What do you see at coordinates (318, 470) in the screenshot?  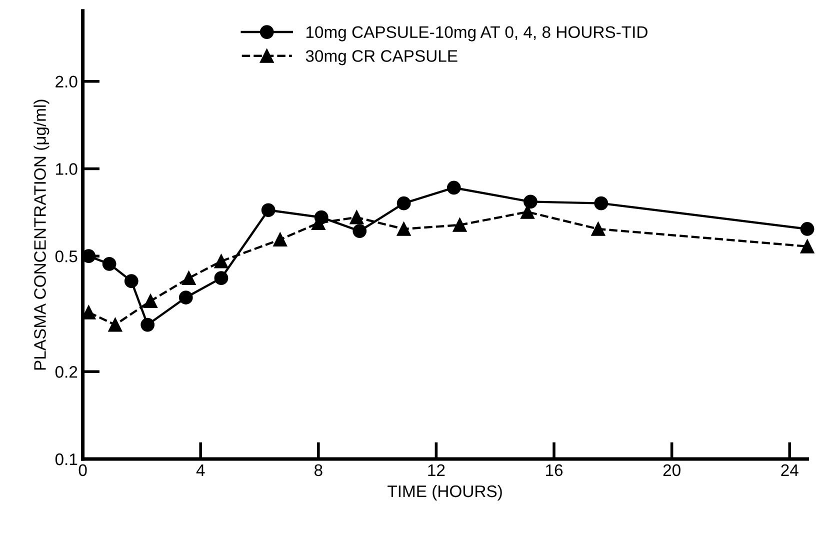 I see `x-tick-label: 8` at bounding box center [318, 470].